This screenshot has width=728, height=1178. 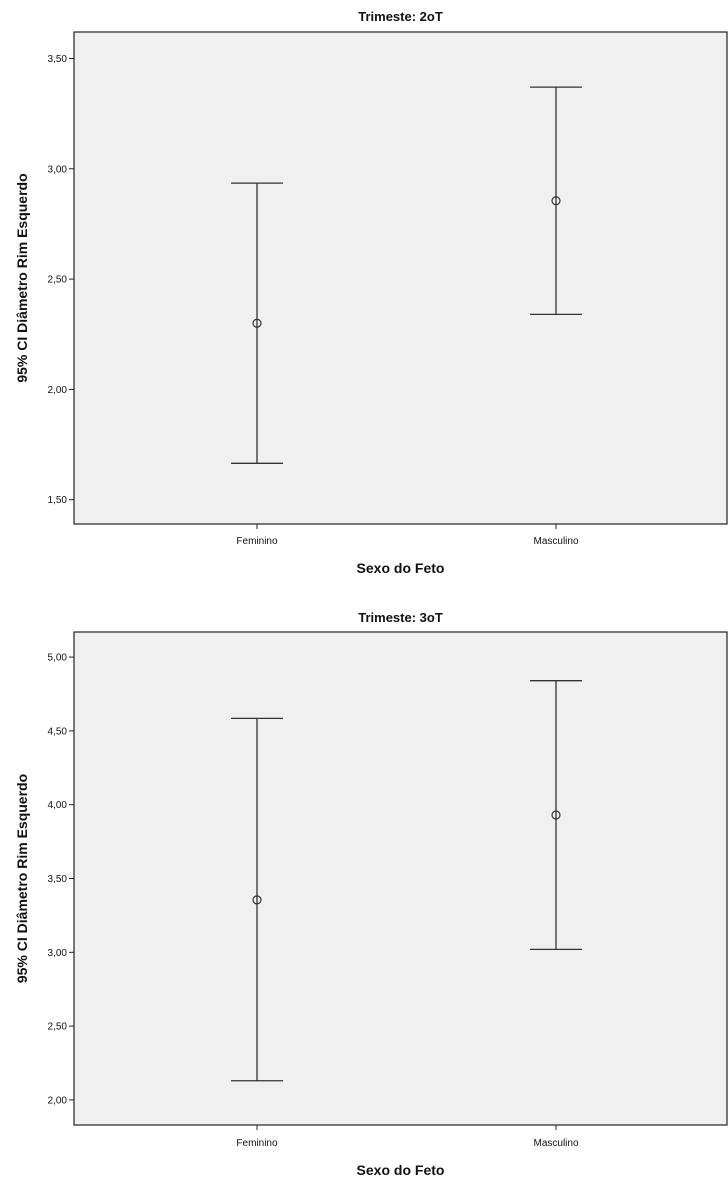 I want to click on y-tick-label: 5,00, so click(x=58, y=658).